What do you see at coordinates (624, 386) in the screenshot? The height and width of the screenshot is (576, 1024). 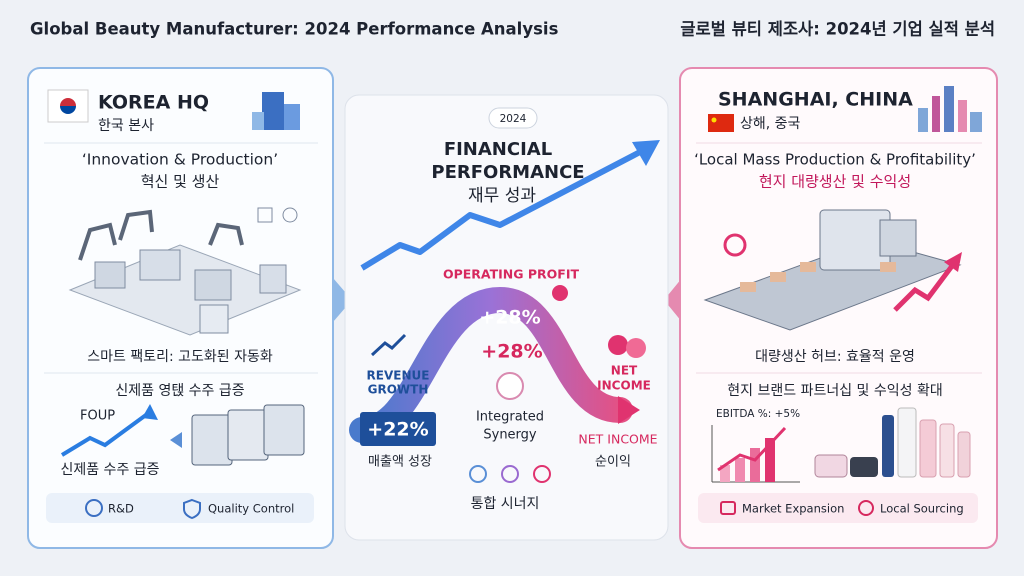 I see `net-label-2: INCOME` at bounding box center [624, 386].